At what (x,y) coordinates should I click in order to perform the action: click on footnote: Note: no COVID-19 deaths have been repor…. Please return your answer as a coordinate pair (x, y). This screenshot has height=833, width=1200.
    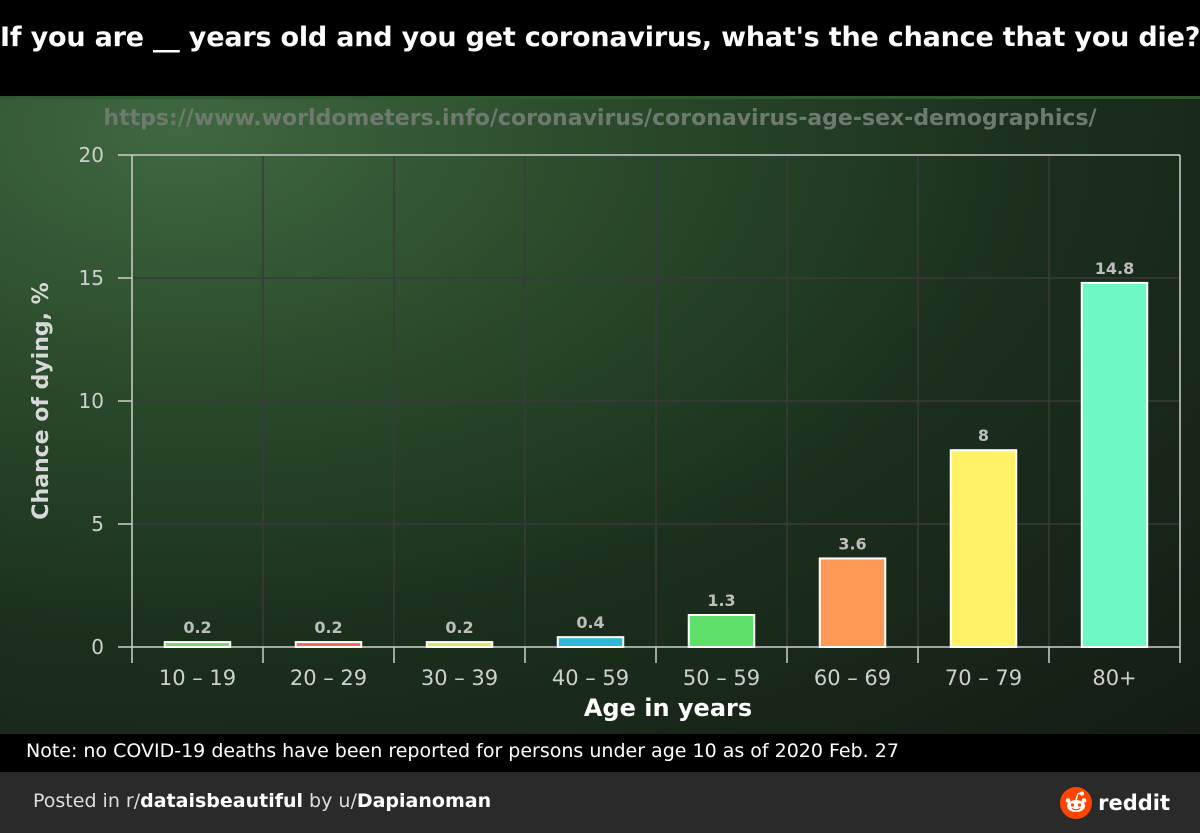
    Looking at the image, I should click on (462, 751).